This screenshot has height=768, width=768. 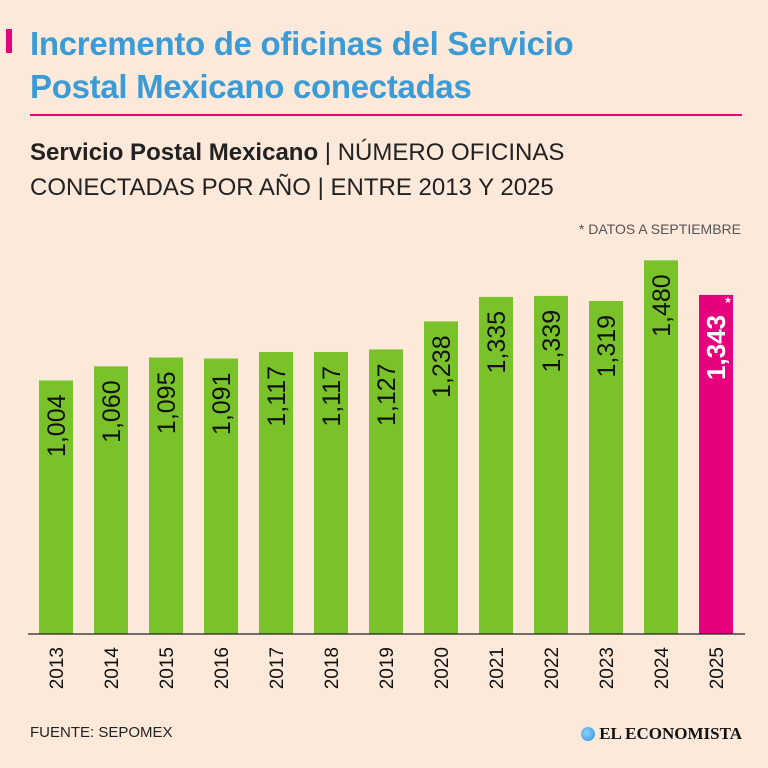 I want to click on data-label-2016: 1,091, so click(x=222, y=404).